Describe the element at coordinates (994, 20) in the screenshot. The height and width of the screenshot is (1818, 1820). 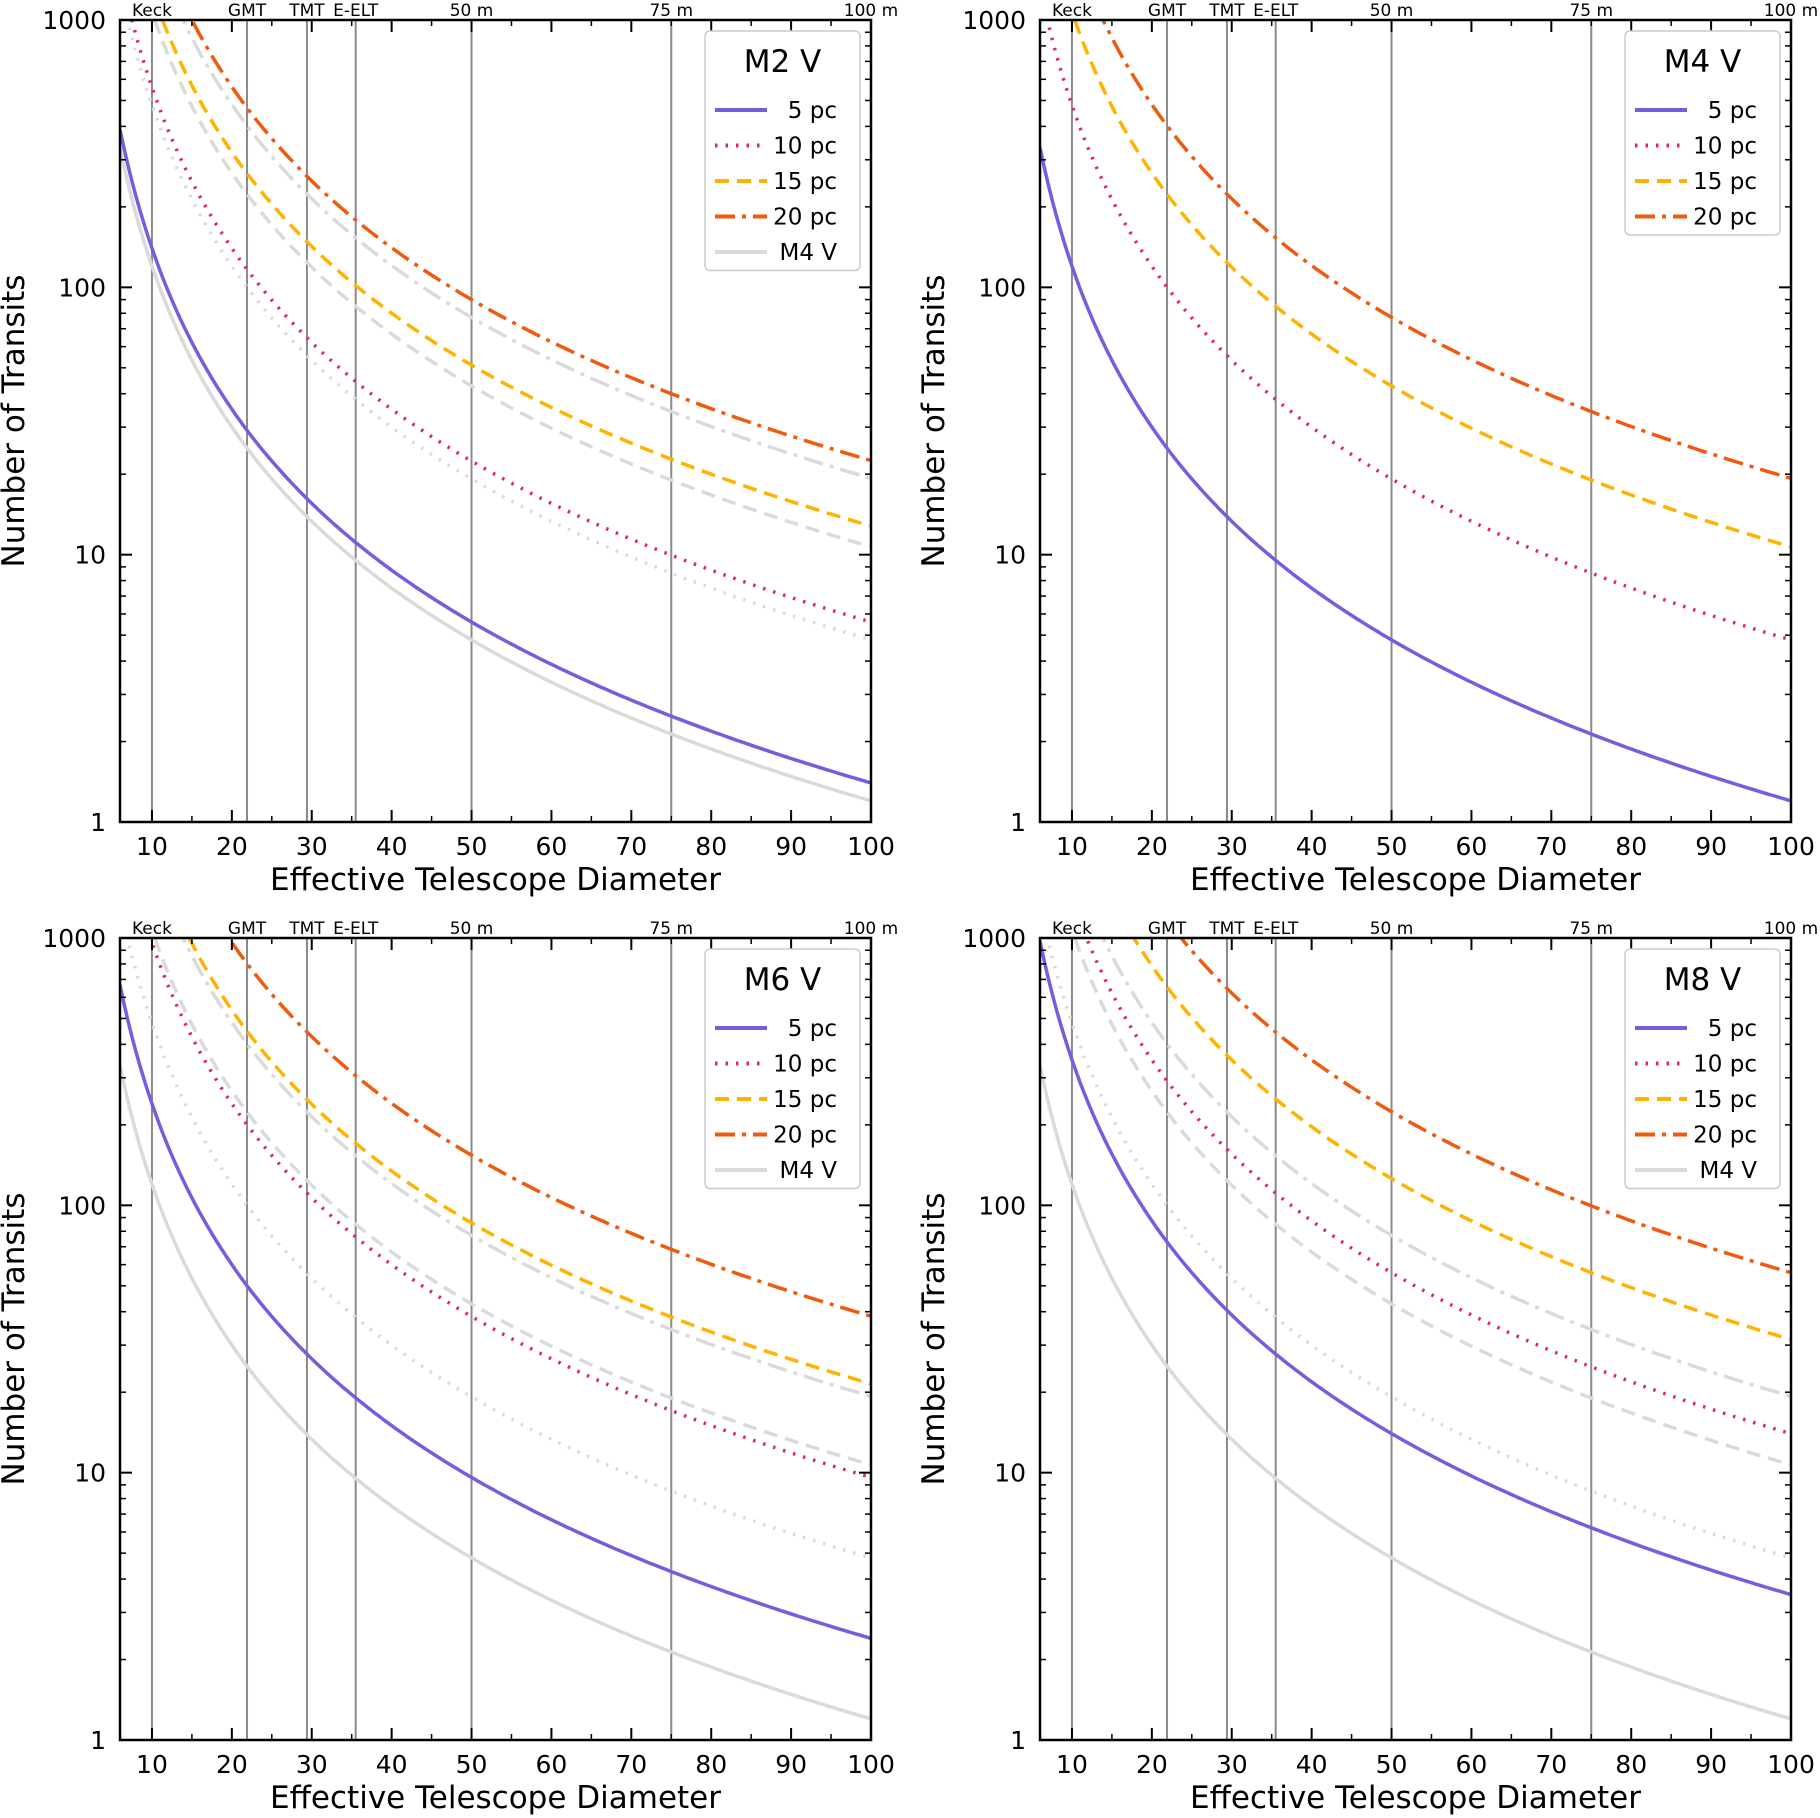
I see `y-tick-label: 1000` at that location.